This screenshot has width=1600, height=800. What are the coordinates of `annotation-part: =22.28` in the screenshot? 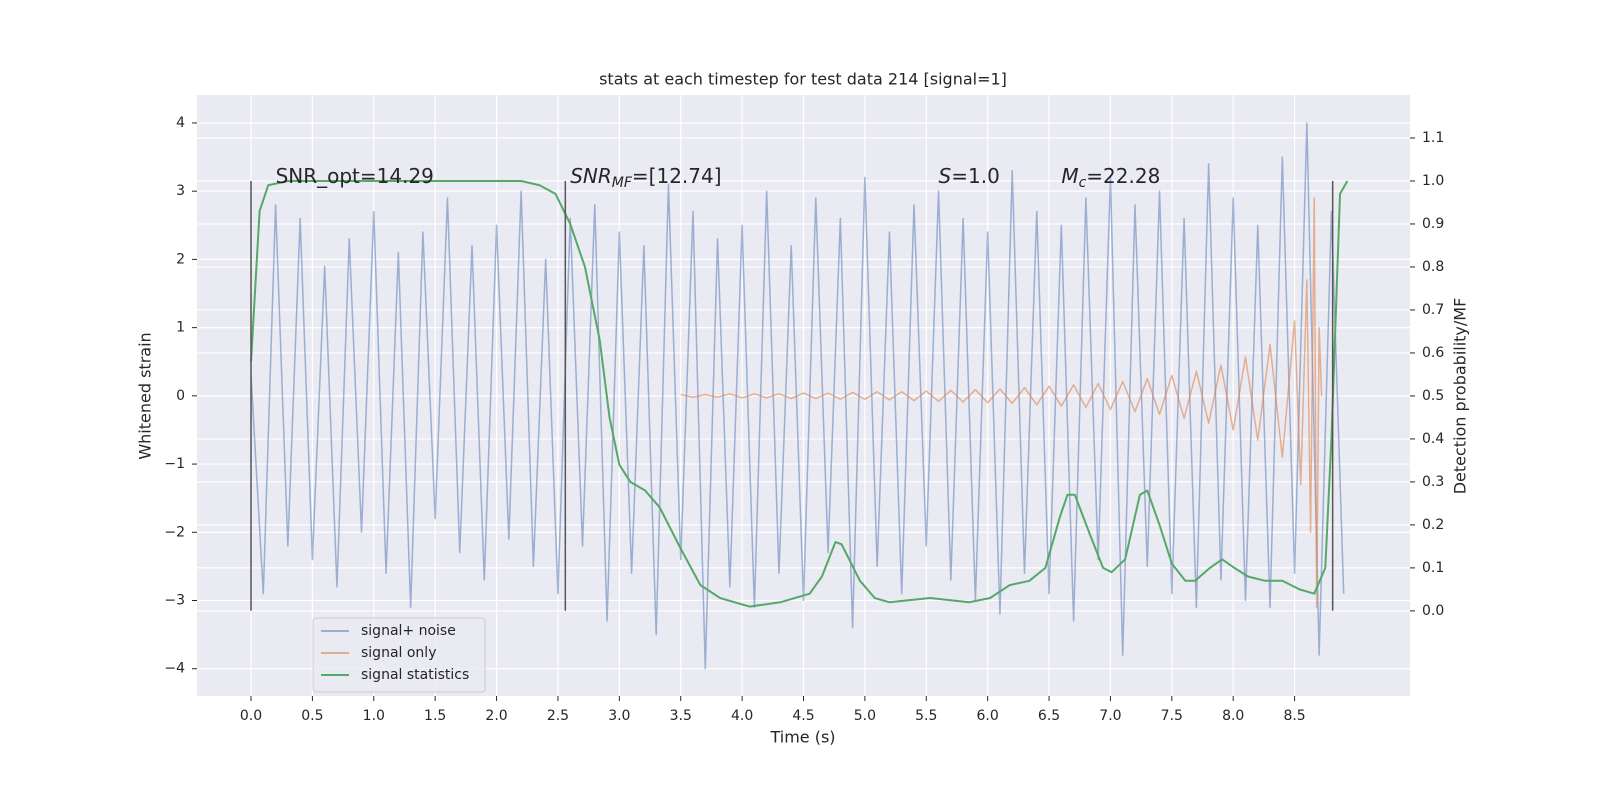 It's located at (1123, 176).